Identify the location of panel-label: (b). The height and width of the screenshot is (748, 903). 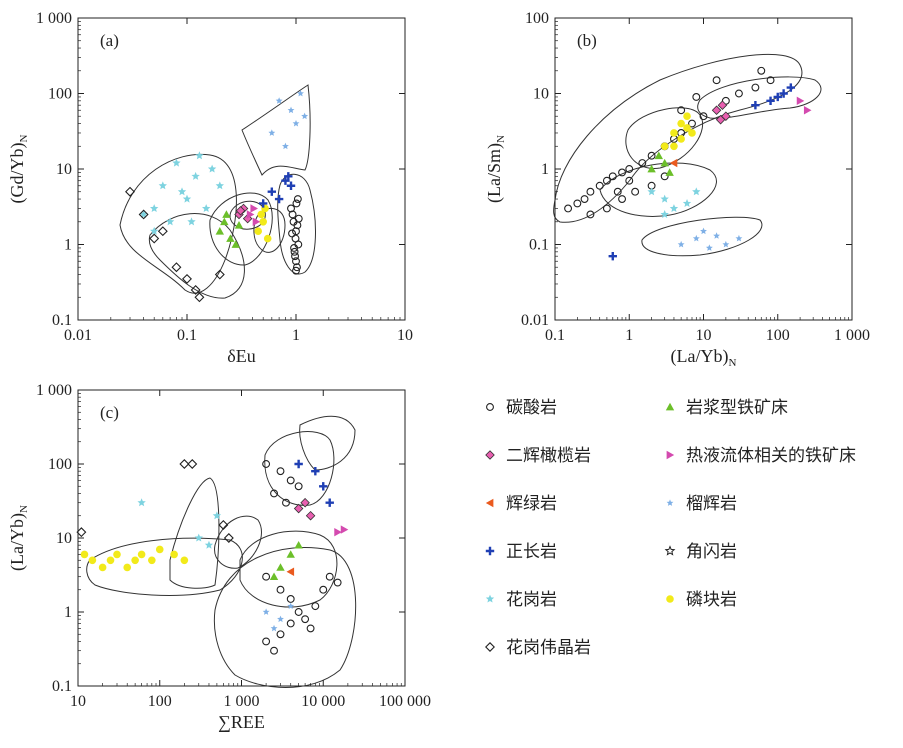
(587, 40).